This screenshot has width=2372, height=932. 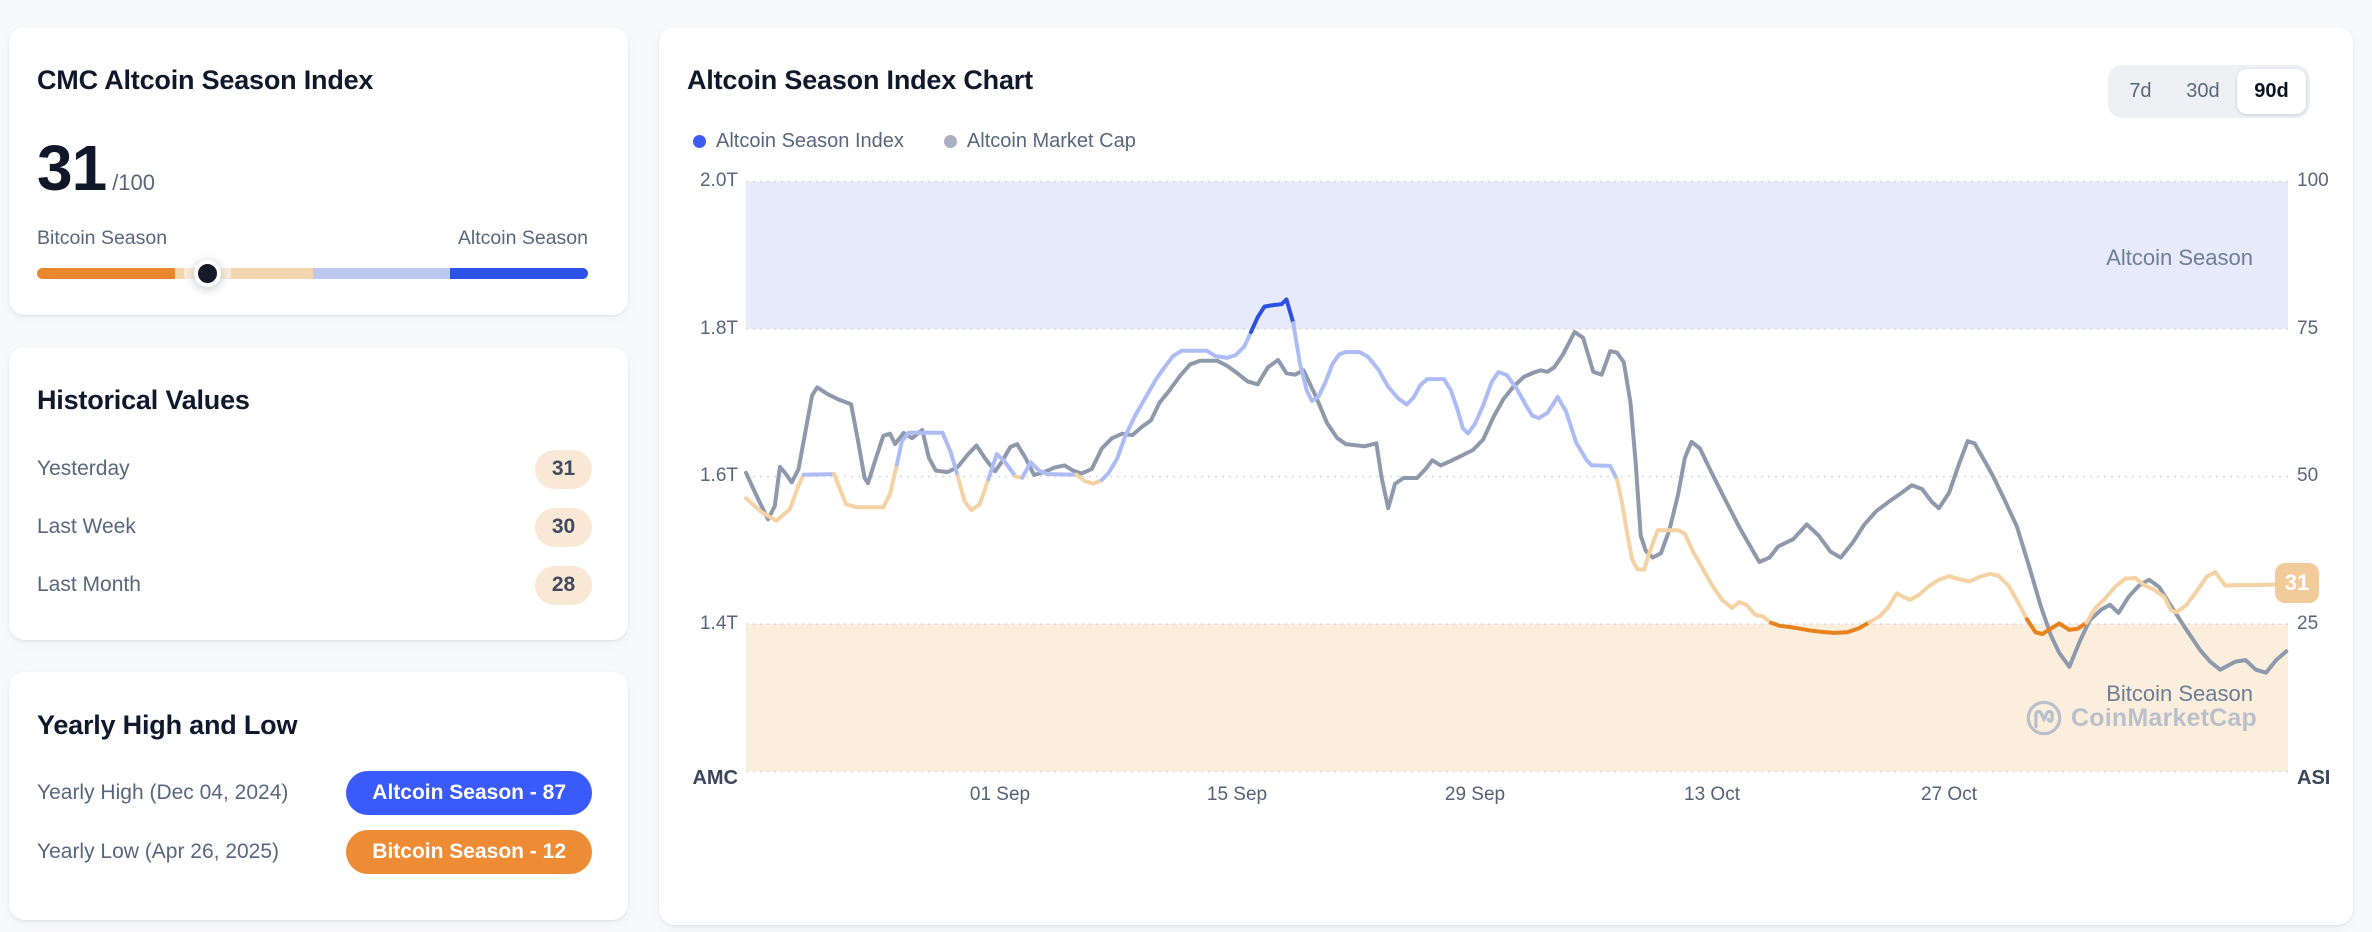 I want to click on range-toggle: 7d 30d 90d, so click(x=2209, y=91).